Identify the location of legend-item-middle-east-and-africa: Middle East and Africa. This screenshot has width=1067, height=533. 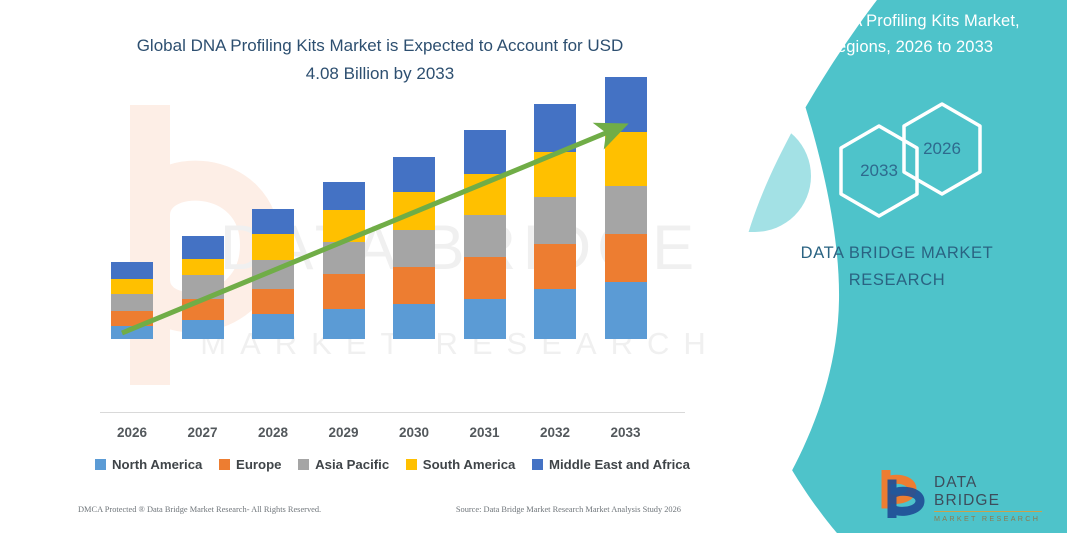
(611, 464).